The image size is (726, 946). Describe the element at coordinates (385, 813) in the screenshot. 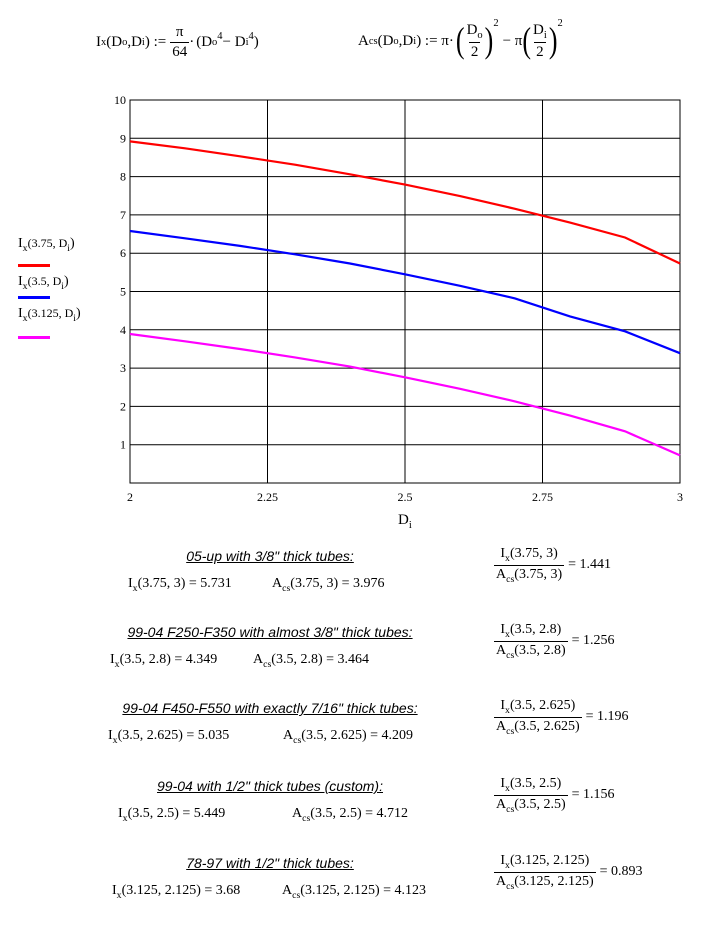

I see `acs-value: = 4.712` at that location.